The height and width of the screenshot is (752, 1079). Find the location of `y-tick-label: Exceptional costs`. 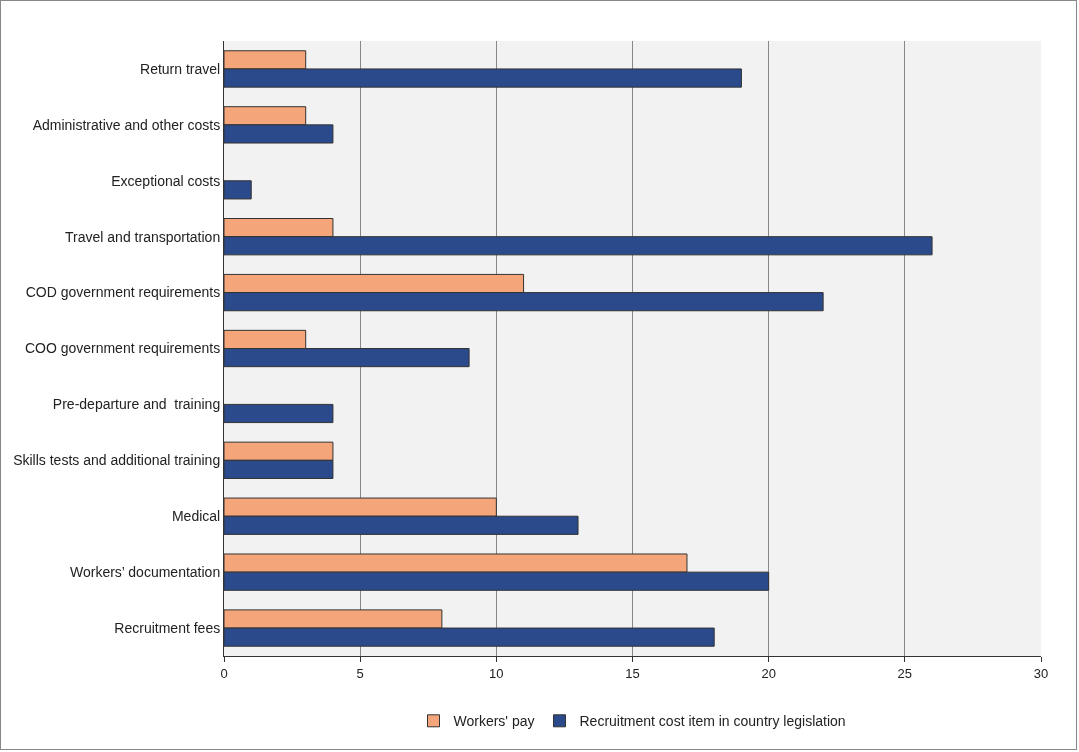

y-tick-label: Exceptional costs is located at coordinates (166, 180).